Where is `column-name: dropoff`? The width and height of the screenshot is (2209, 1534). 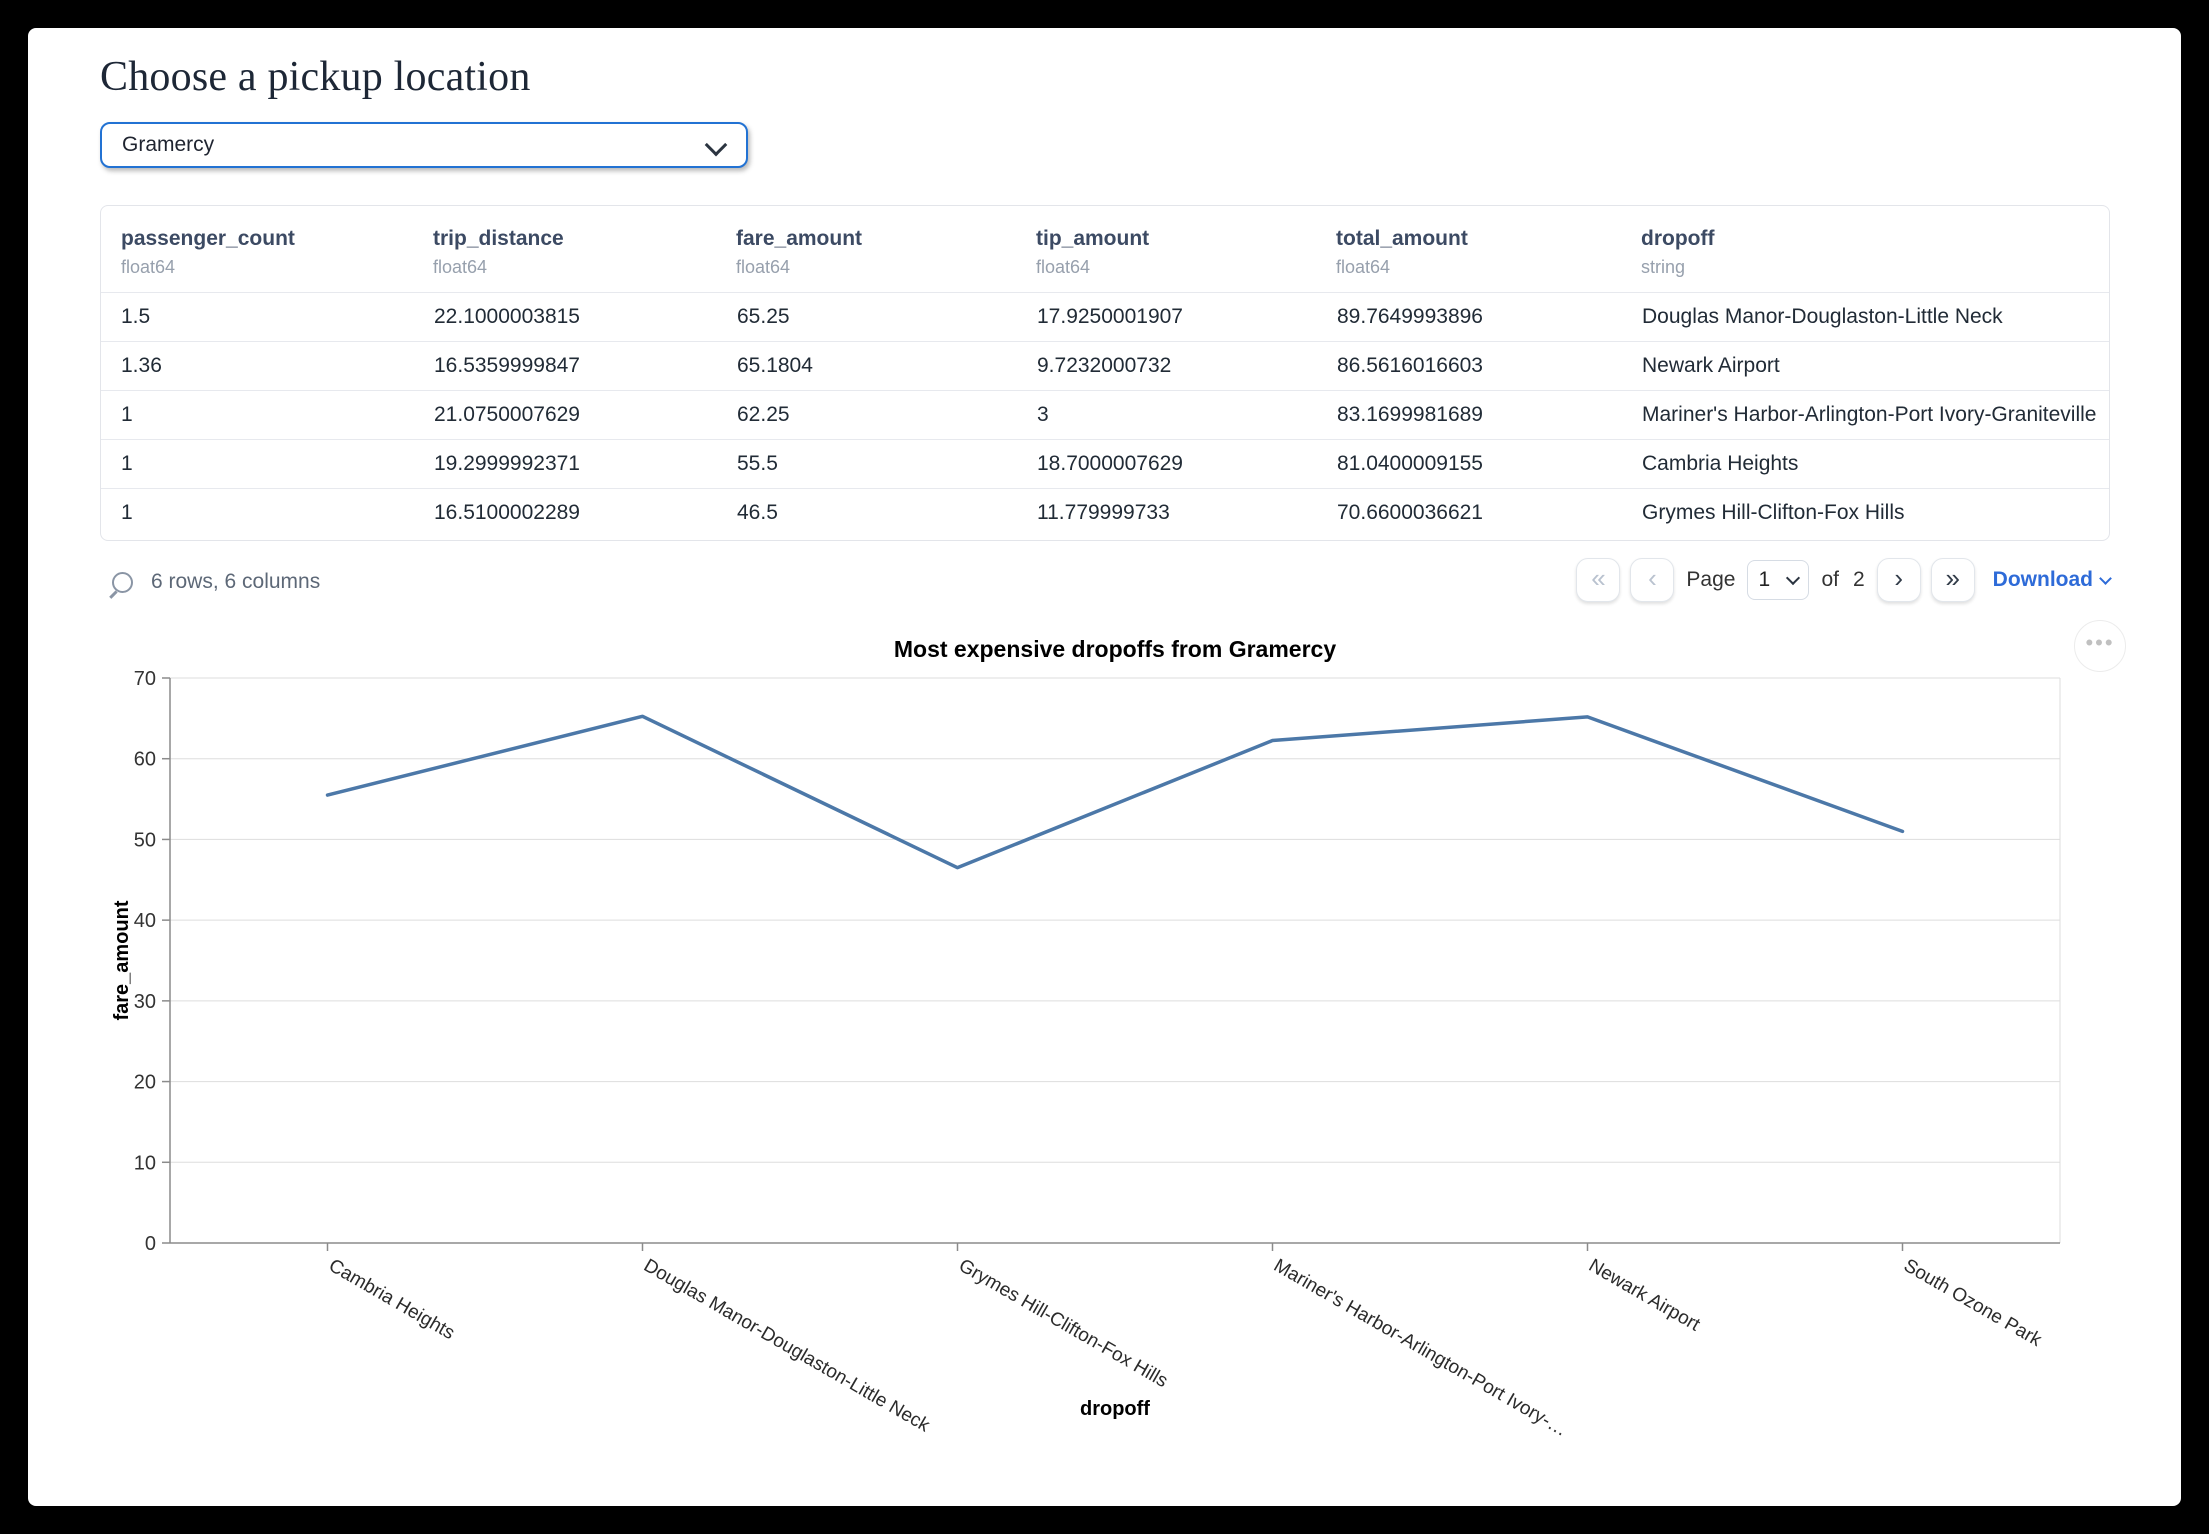
column-name: dropoff is located at coordinates (1678, 238).